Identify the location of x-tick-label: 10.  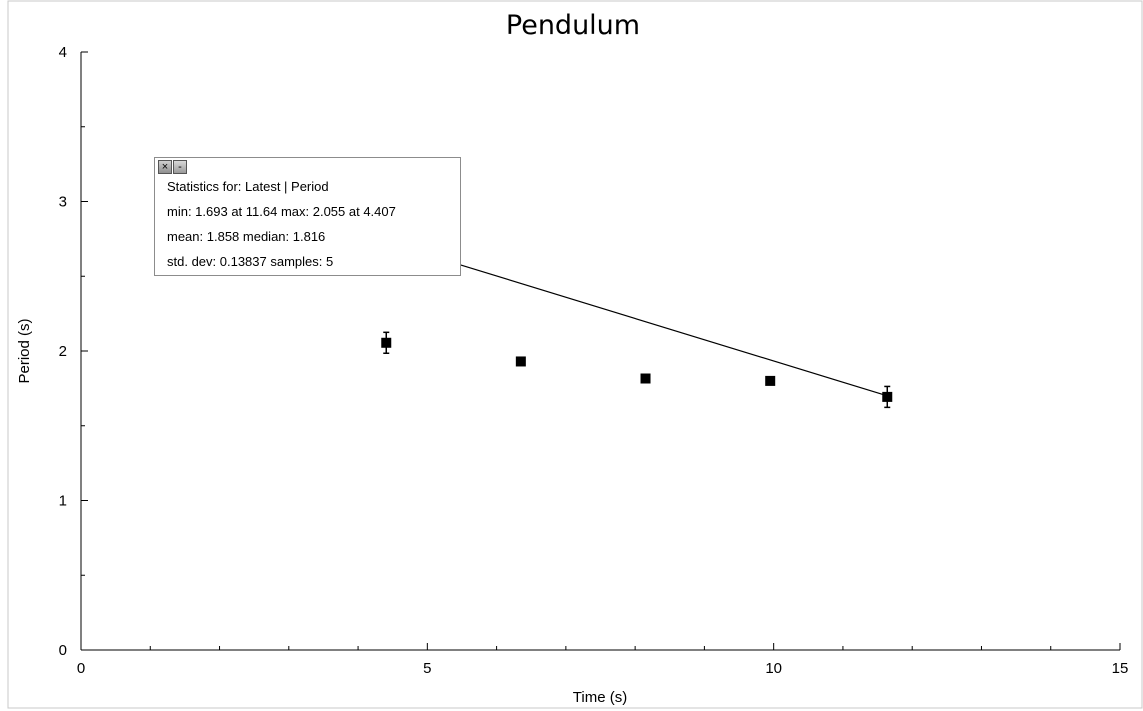
(773, 668).